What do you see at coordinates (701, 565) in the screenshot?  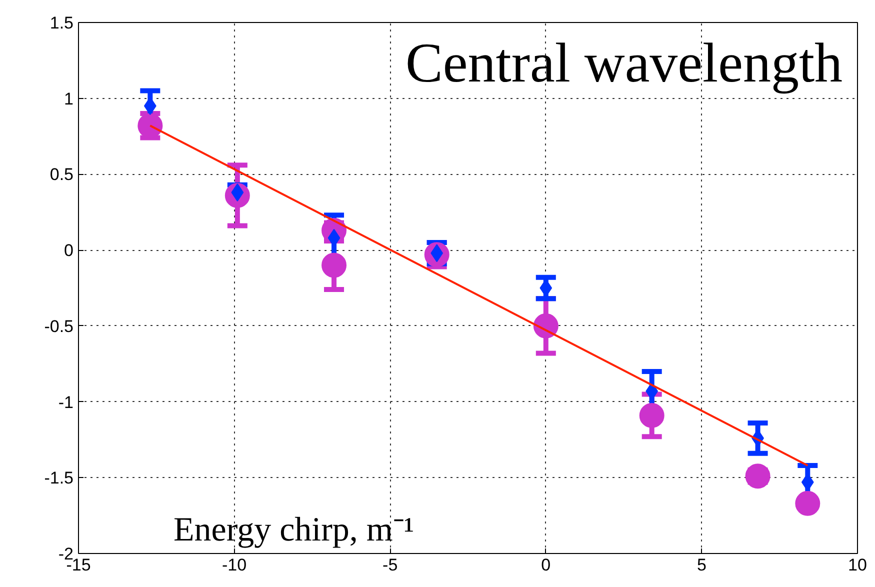 I see `x-tick-label: 5` at bounding box center [701, 565].